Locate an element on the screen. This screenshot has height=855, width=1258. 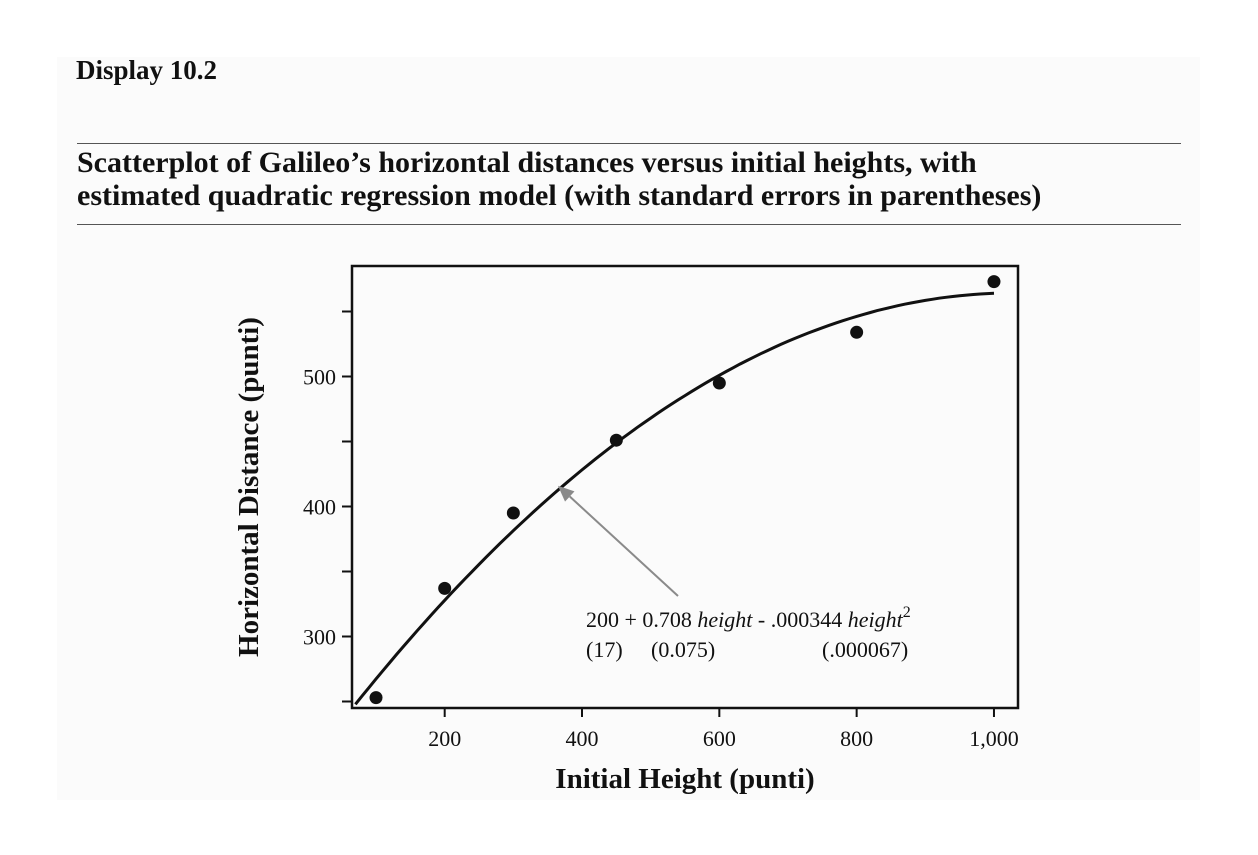
x-tick-label: 200 is located at coordinates (444, 738).